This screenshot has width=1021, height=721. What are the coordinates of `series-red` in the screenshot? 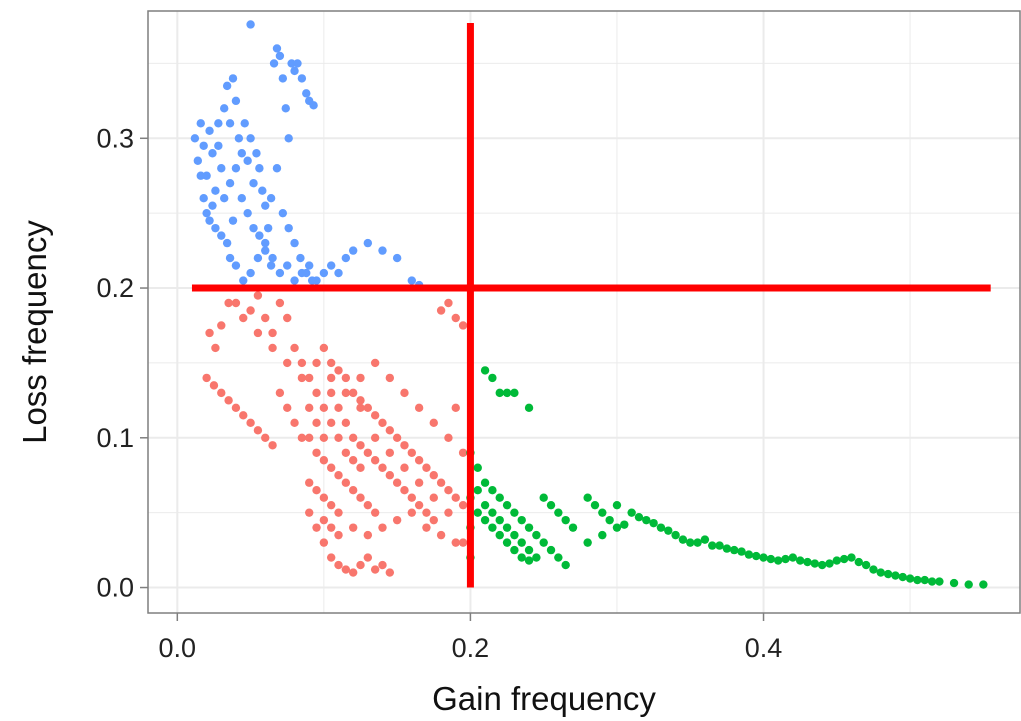 It's located at (335, 434).